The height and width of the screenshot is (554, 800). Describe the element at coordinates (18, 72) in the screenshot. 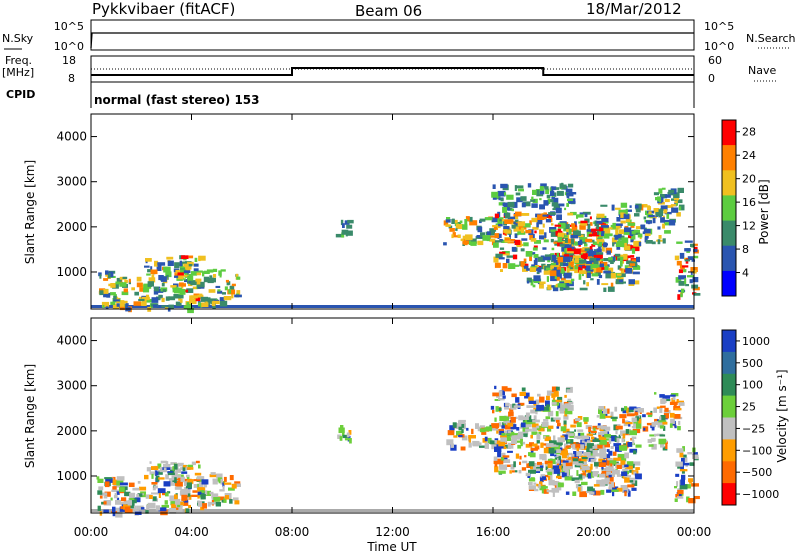

I see `freq-label-line2: [MHz]` at that location.